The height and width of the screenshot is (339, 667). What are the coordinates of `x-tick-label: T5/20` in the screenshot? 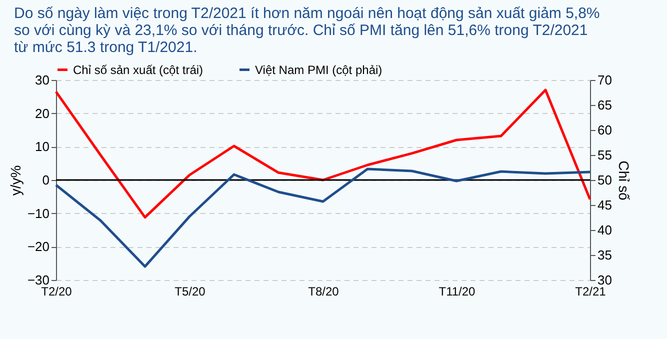 It's located at (190, 291).